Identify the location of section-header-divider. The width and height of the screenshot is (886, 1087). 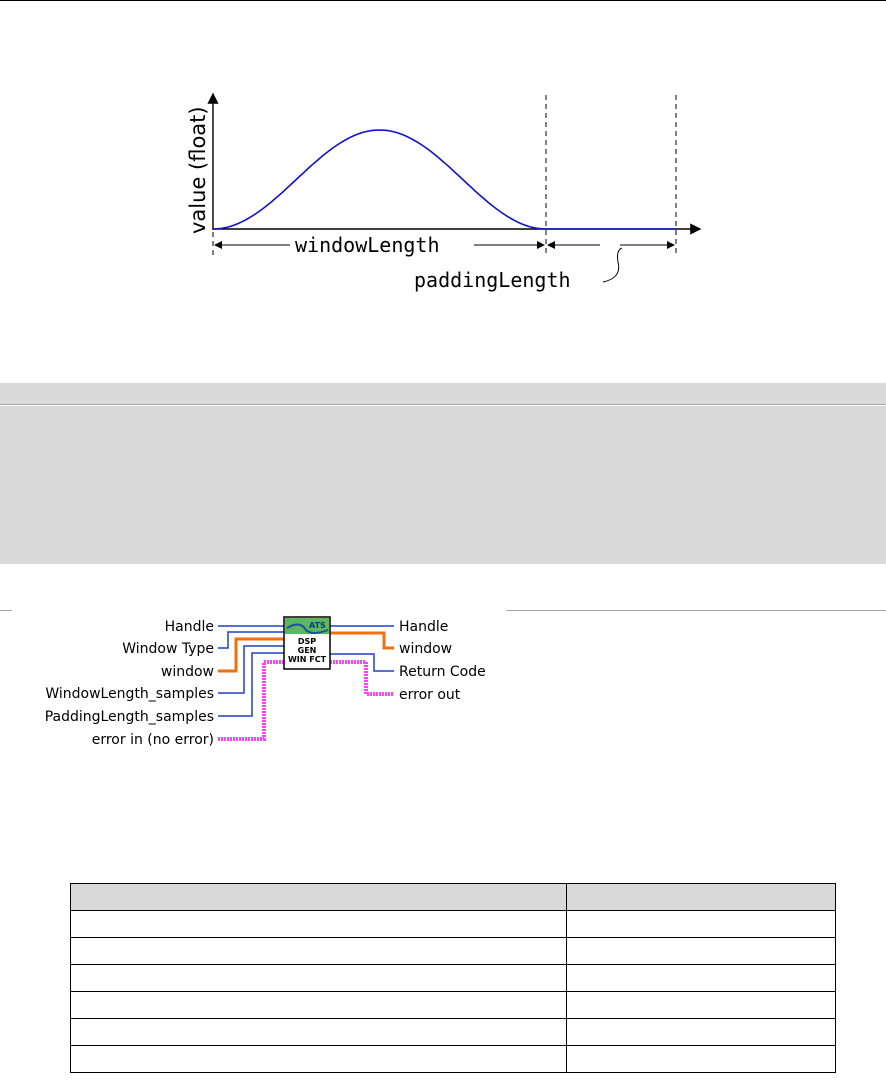
(443, 404).